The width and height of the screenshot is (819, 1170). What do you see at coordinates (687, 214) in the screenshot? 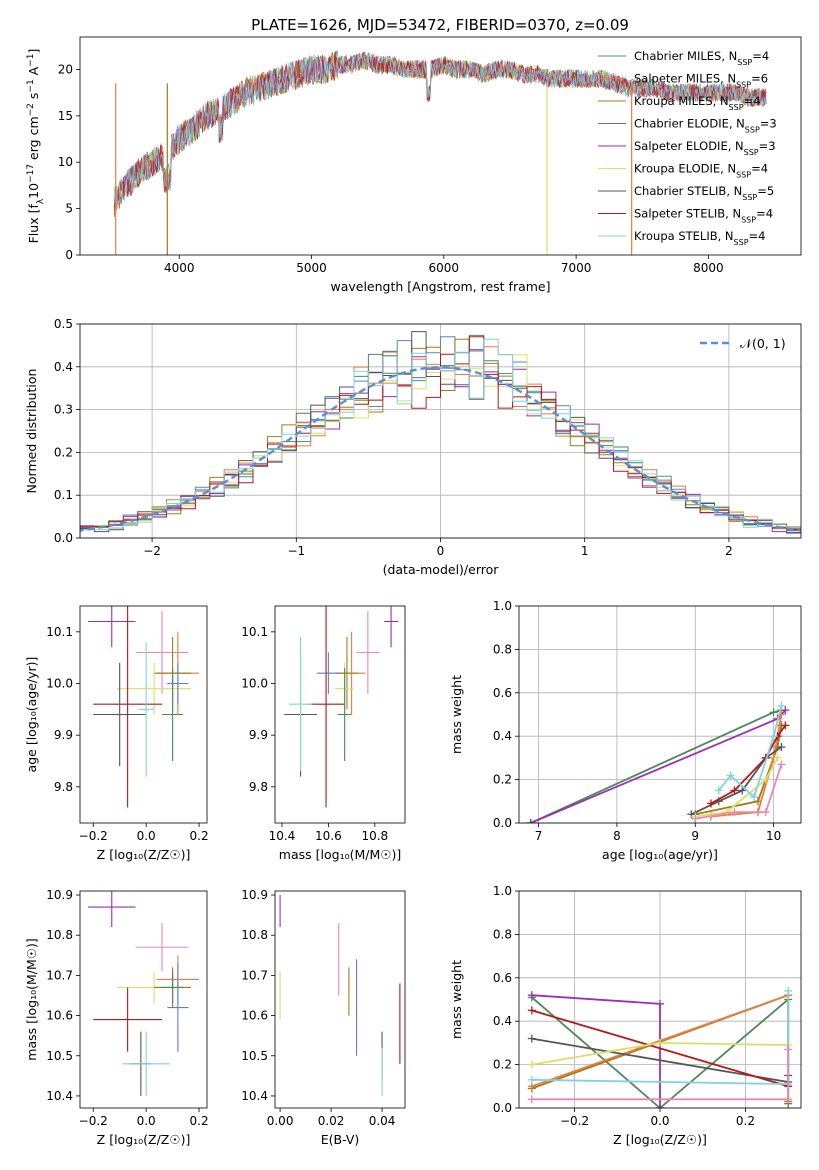
I see `legend-name: Salpeter STELIB, N` at bounding box center [687, 214].